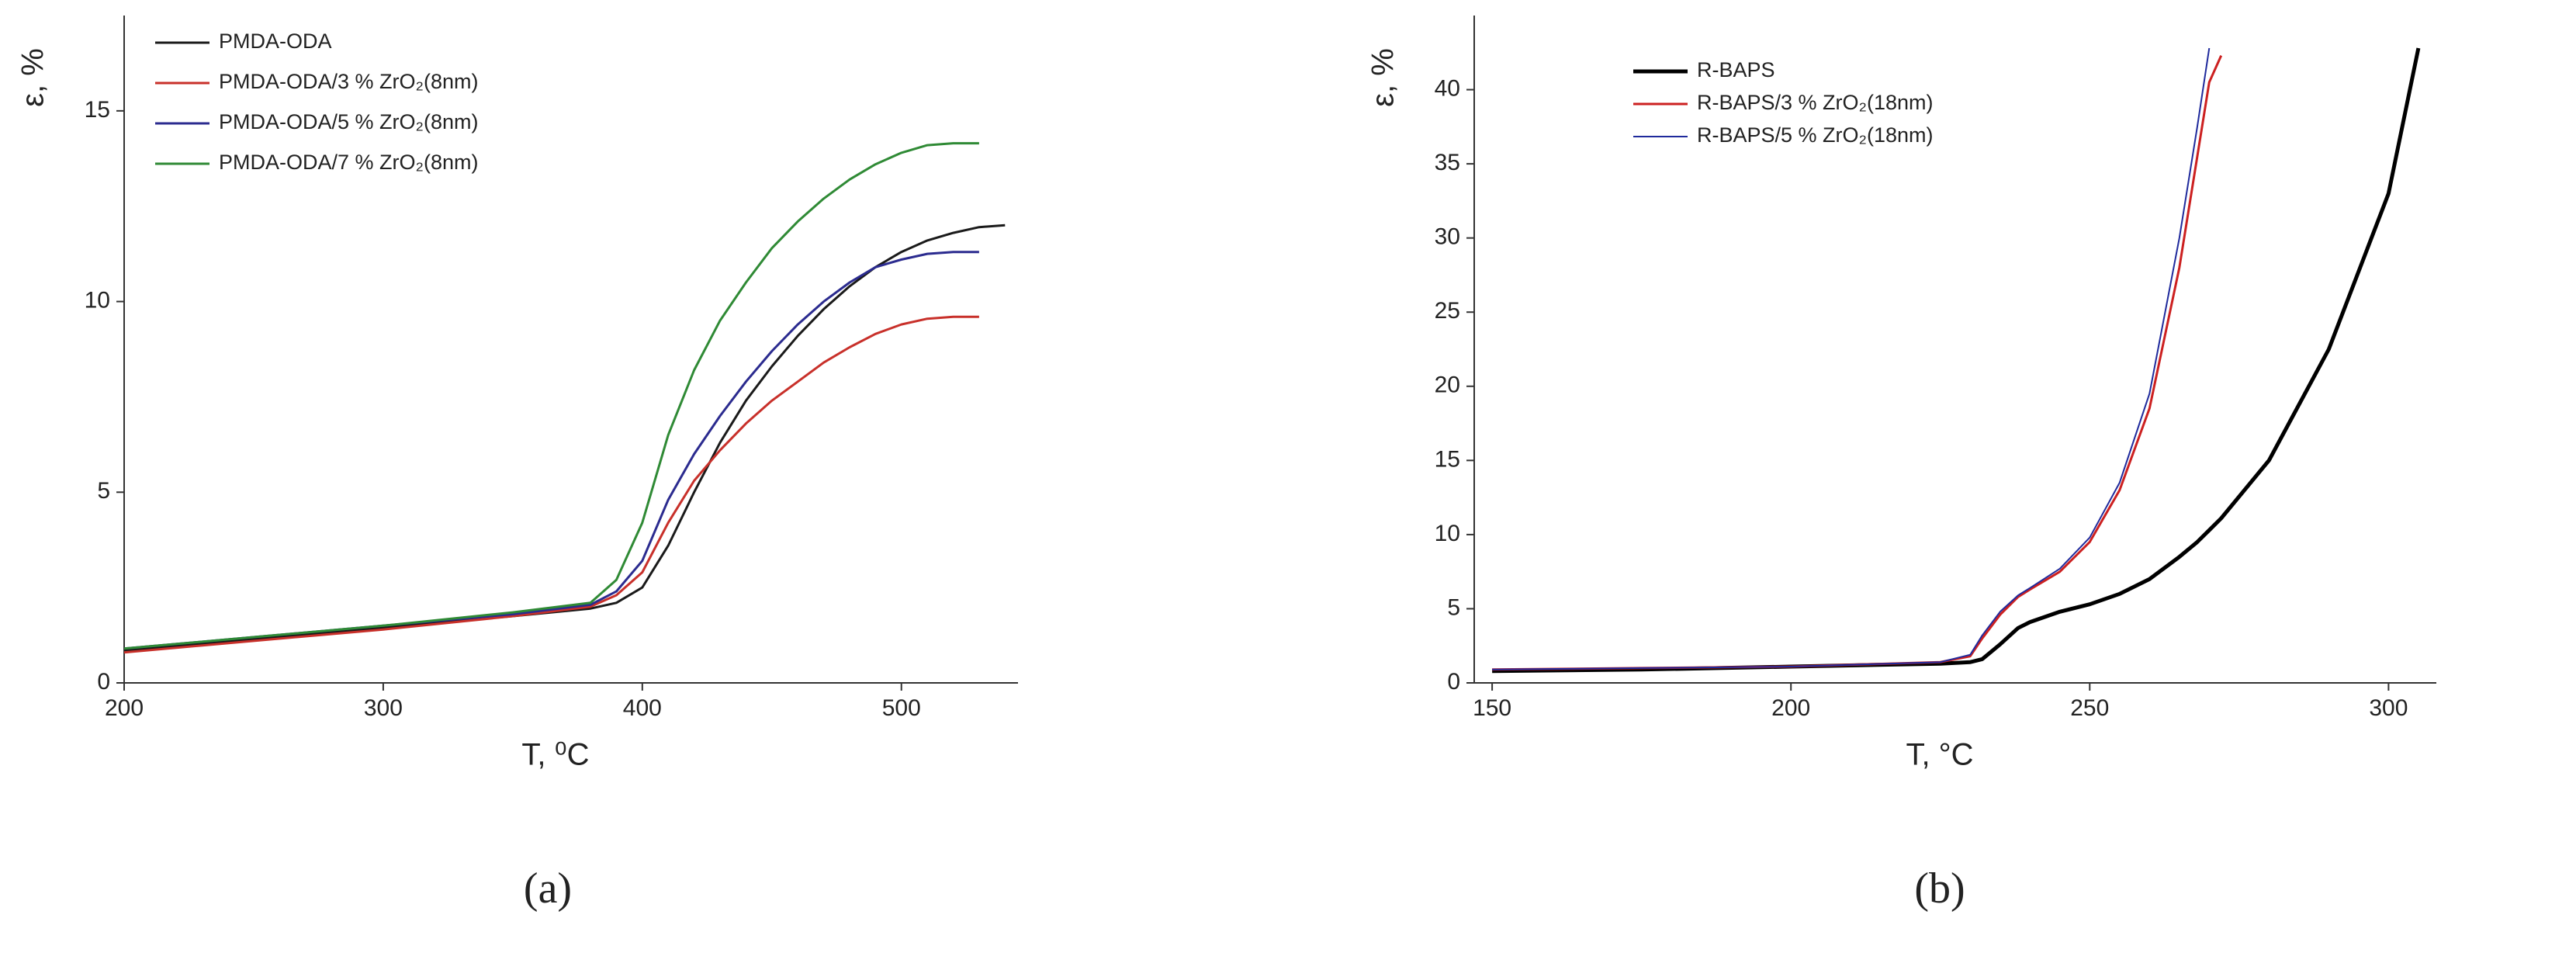  Describe the element at coordinates (548, 888) in the screenshot. I see `panel-label: (a)` at that location.